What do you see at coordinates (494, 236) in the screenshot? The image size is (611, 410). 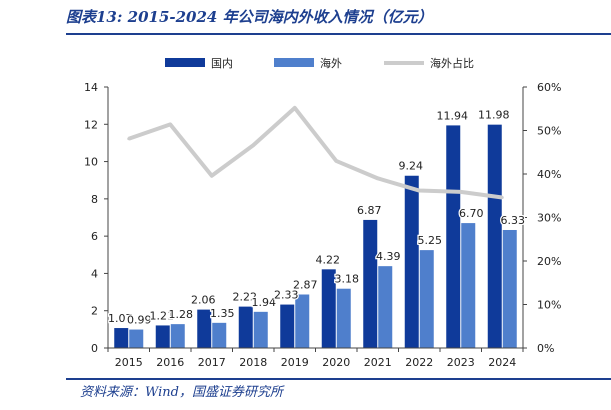 I see `bar-domestic-2024` at bounding box center [494, 236].